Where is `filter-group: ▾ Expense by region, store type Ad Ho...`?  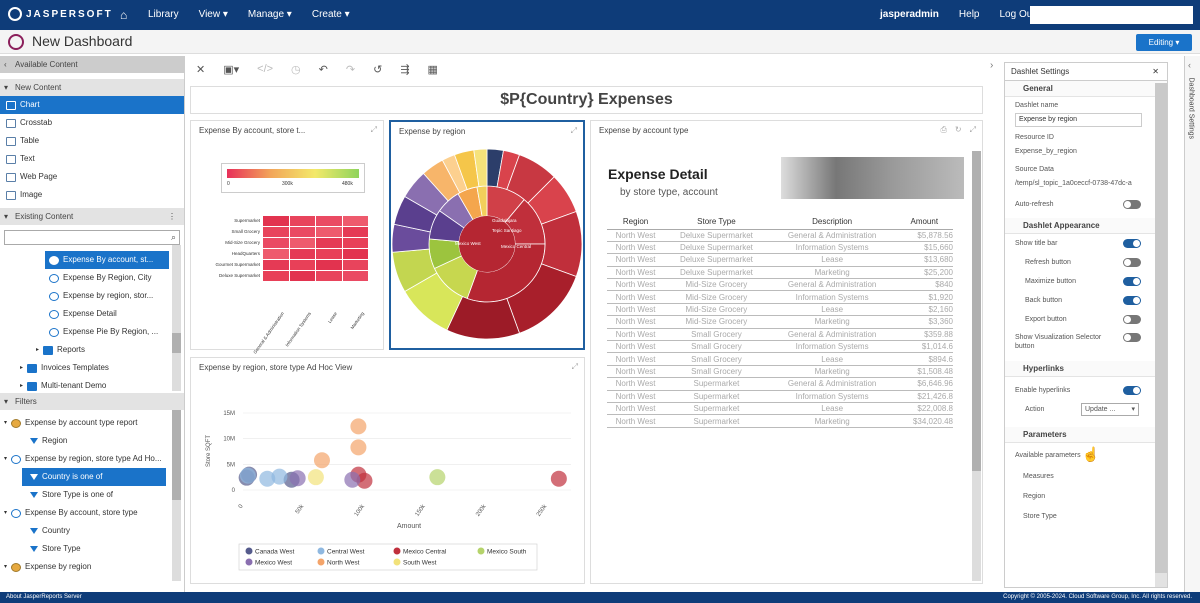
filter-group: ▾ Expense by region, store type Ad Ho... is located at coordinates (92, 459).